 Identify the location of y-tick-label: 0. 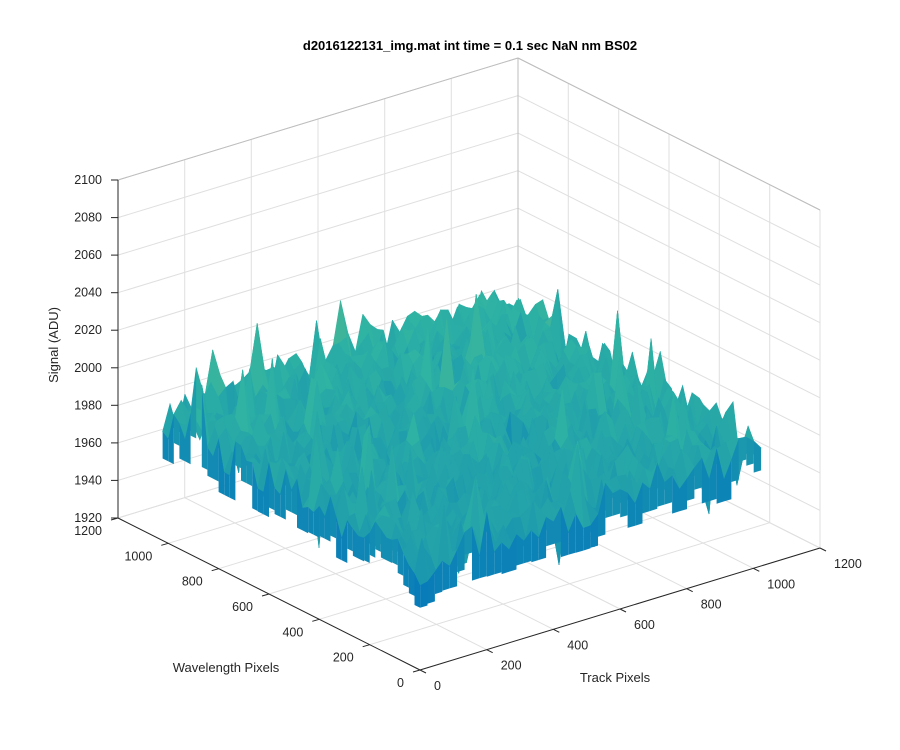
(400, 683).